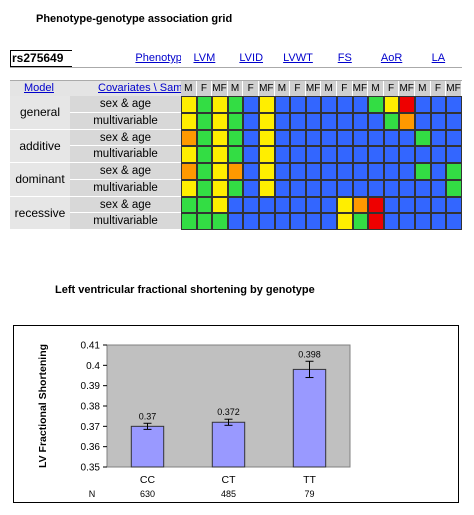  Describe the element at coordinates (376, 205) in the screenshot. I see `grid-cell-red` at that location.